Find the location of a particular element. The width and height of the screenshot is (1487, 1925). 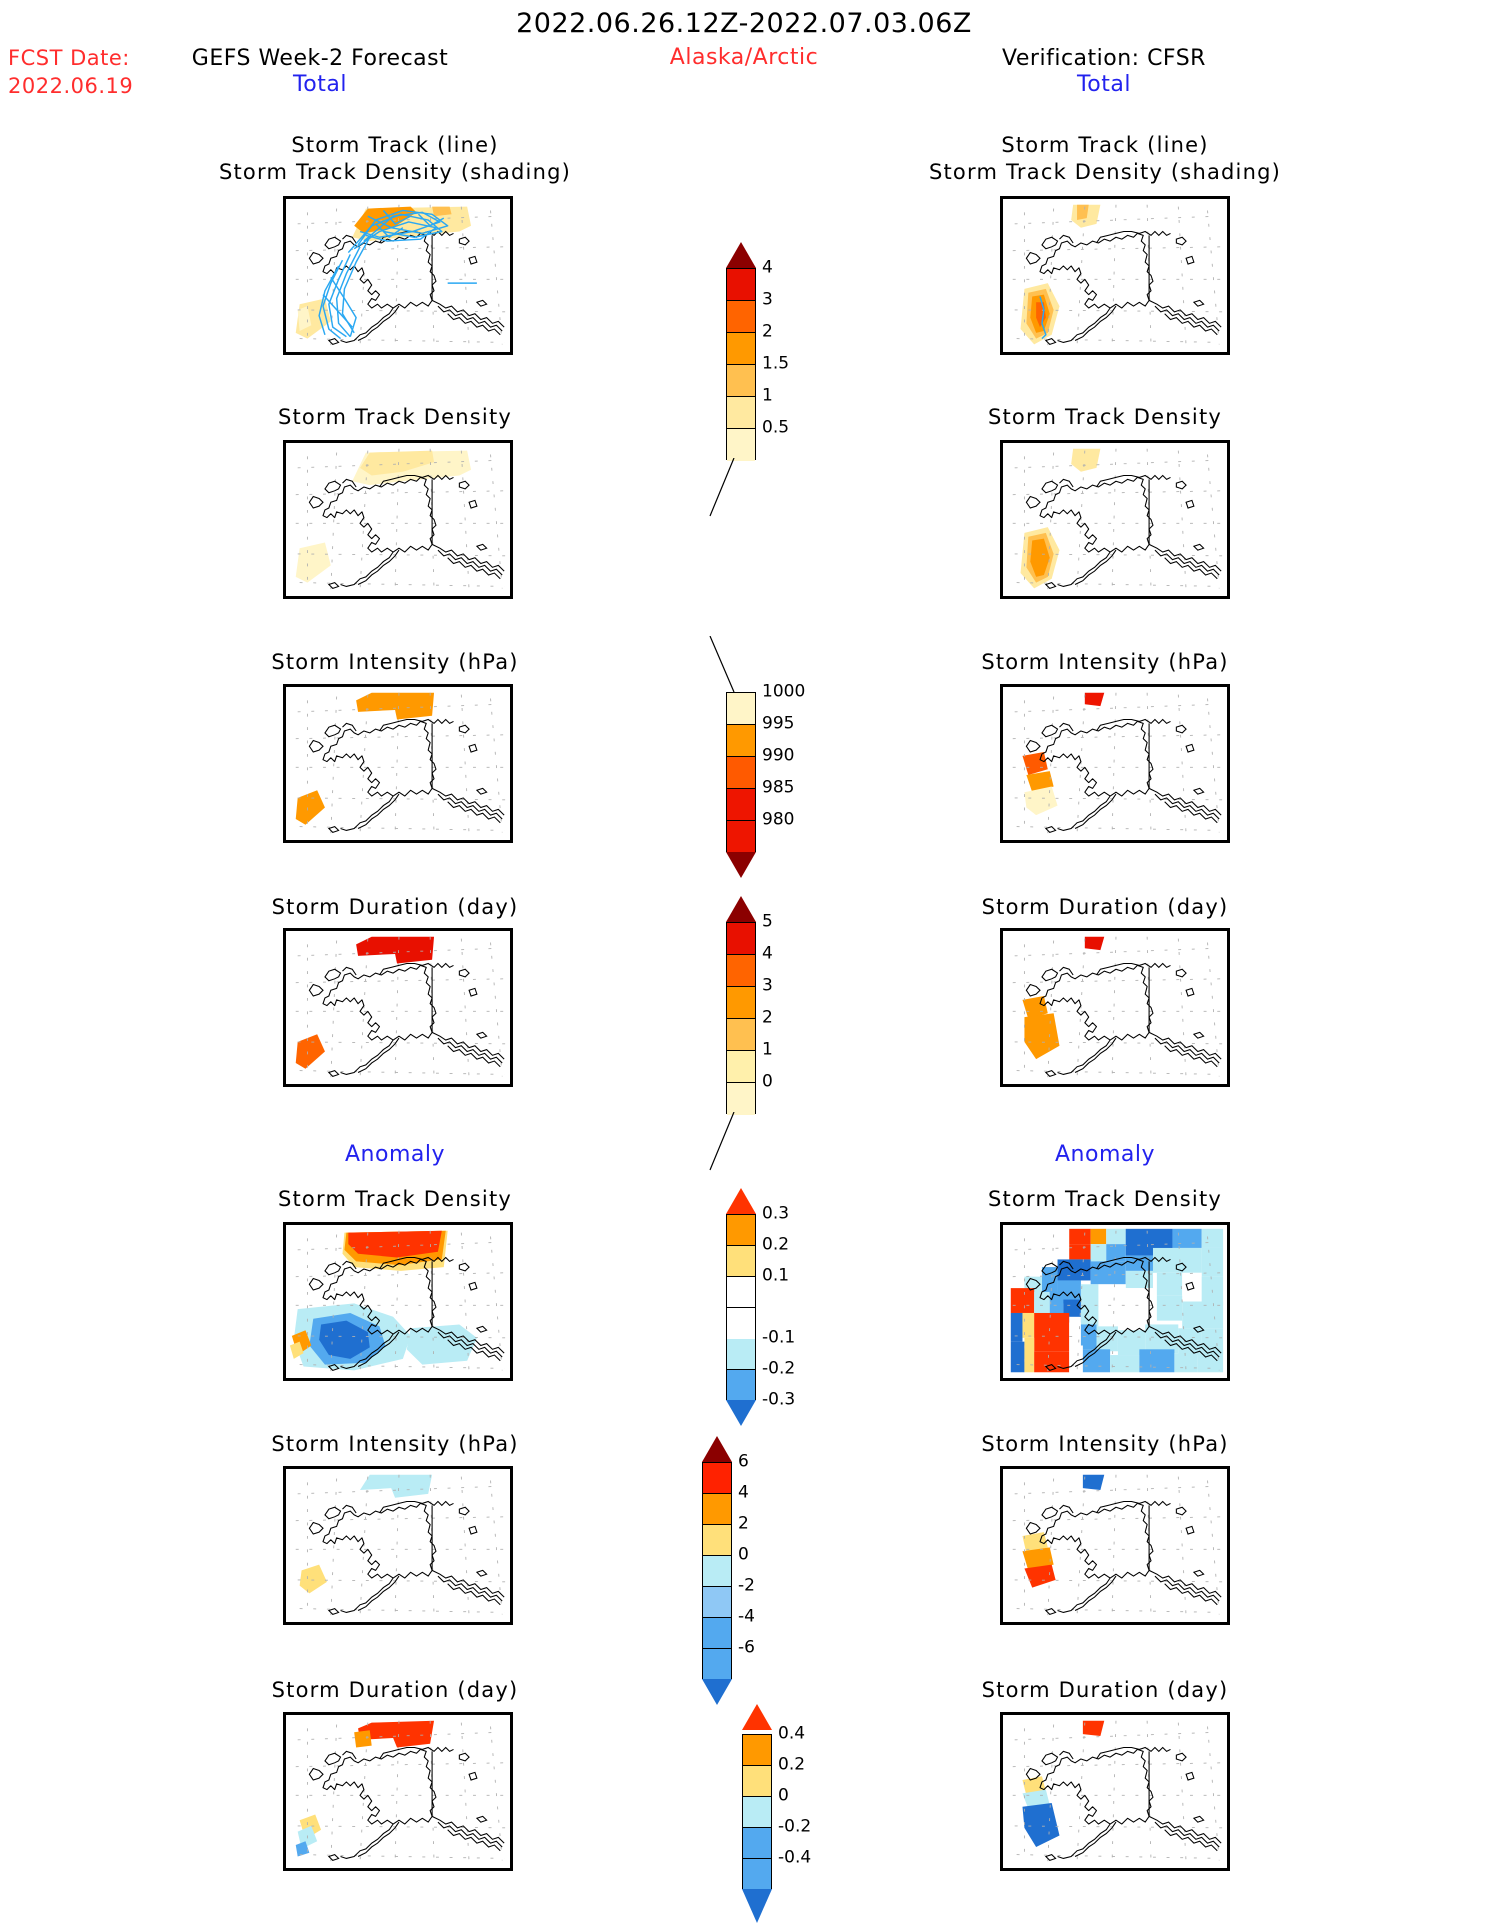

colorbar-tick-neg0p1: -0.1 is located at coordinates (779, 1337).